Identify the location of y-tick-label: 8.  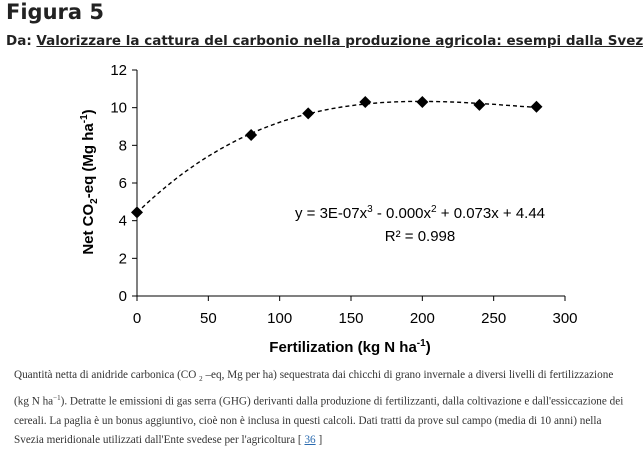
(123, 145).